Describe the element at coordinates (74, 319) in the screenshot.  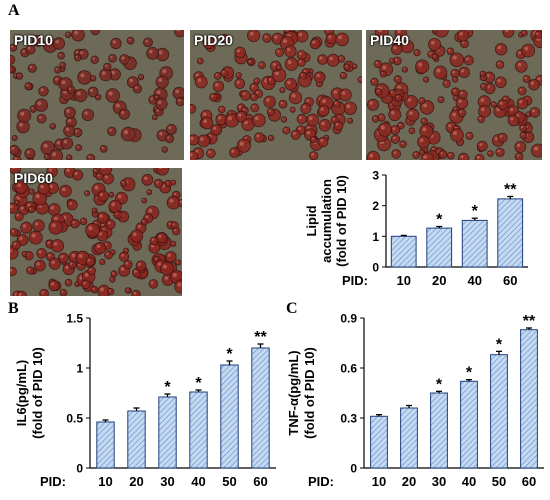
I see `y-tick-label: 1.5` at that location.